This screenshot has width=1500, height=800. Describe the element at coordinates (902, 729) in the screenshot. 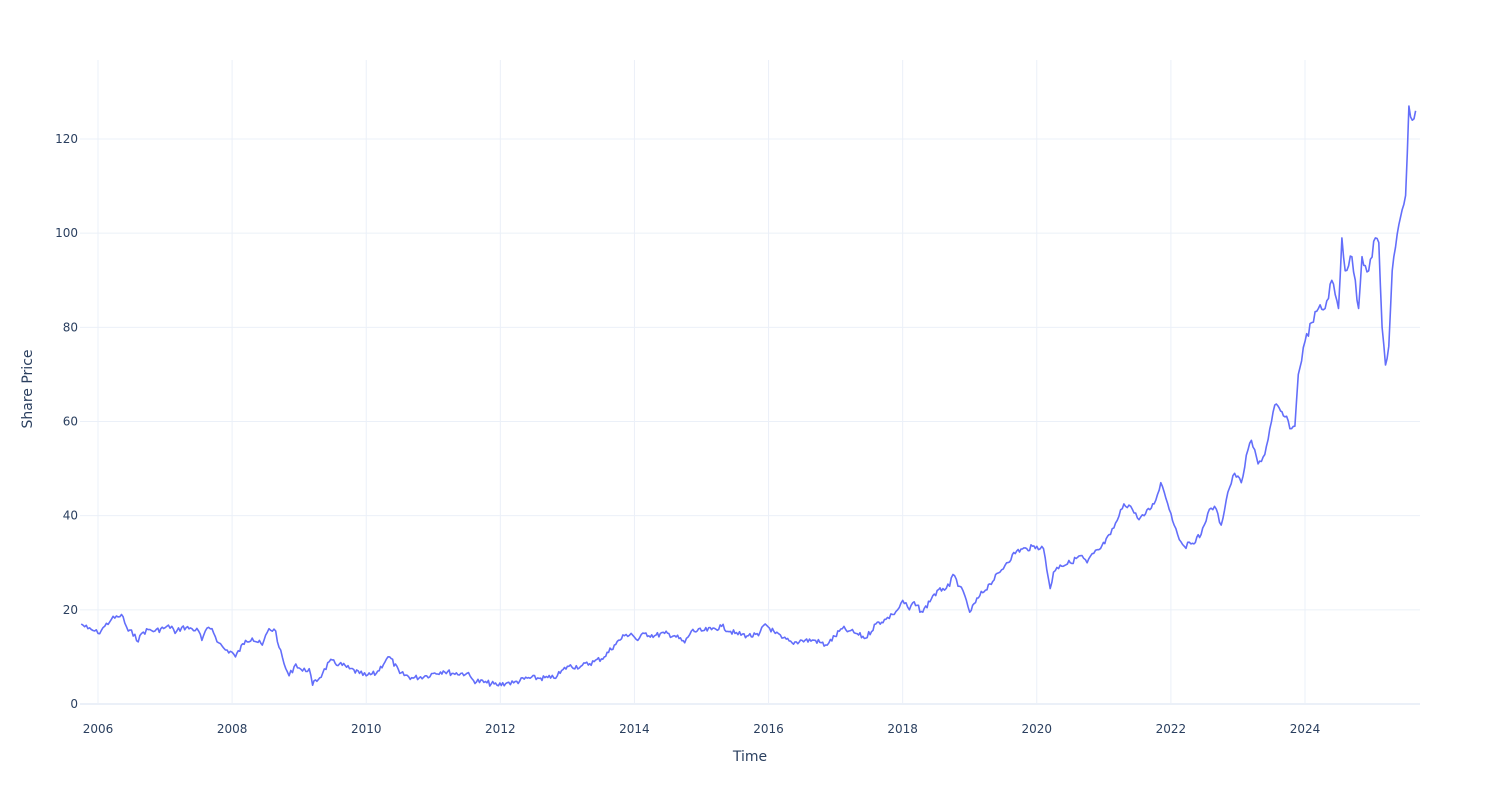

I see `x-tick-label: 2018` at that location.